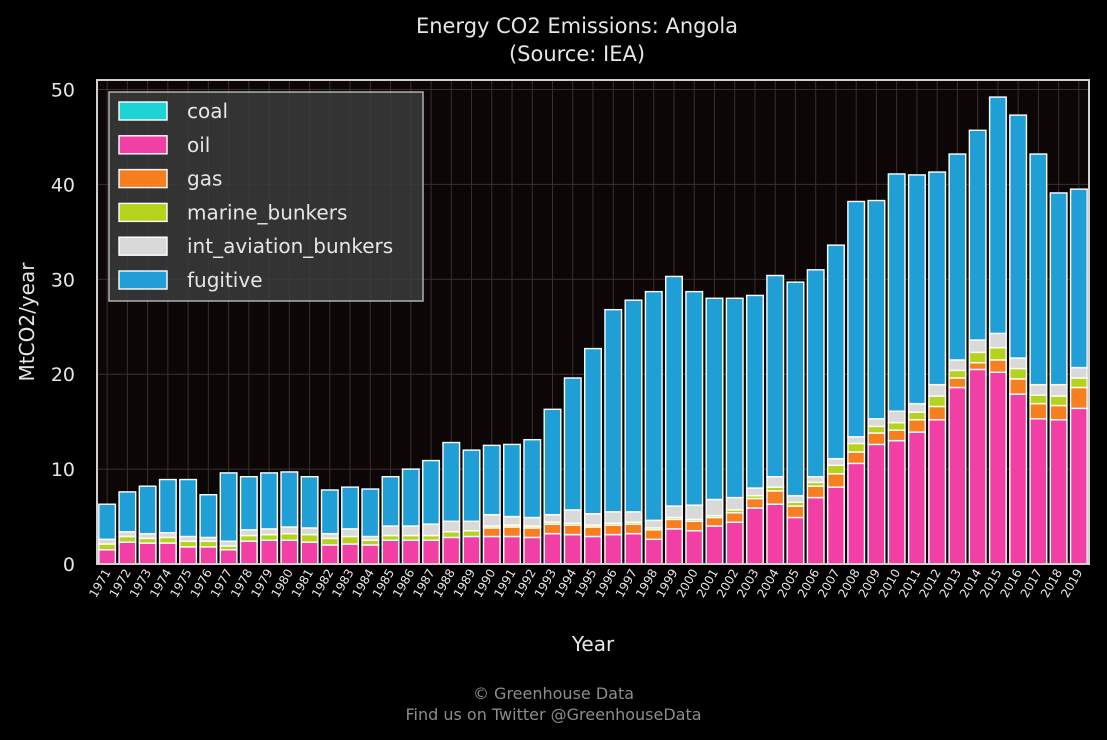 The image size is (1107, 740). I want to click on y-axis-label: MtCO2/year, so click(27, 322).